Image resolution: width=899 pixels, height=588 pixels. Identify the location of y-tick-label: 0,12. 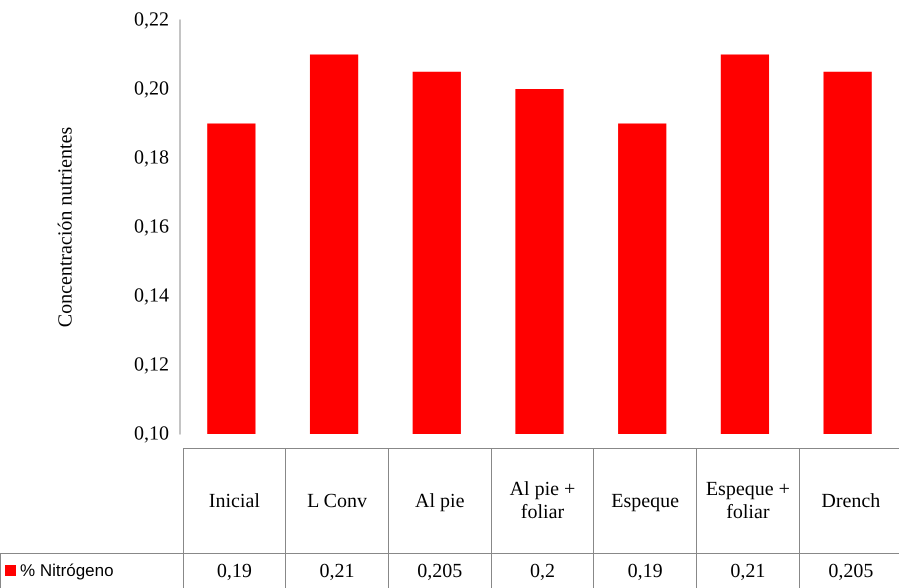
(151, 364).